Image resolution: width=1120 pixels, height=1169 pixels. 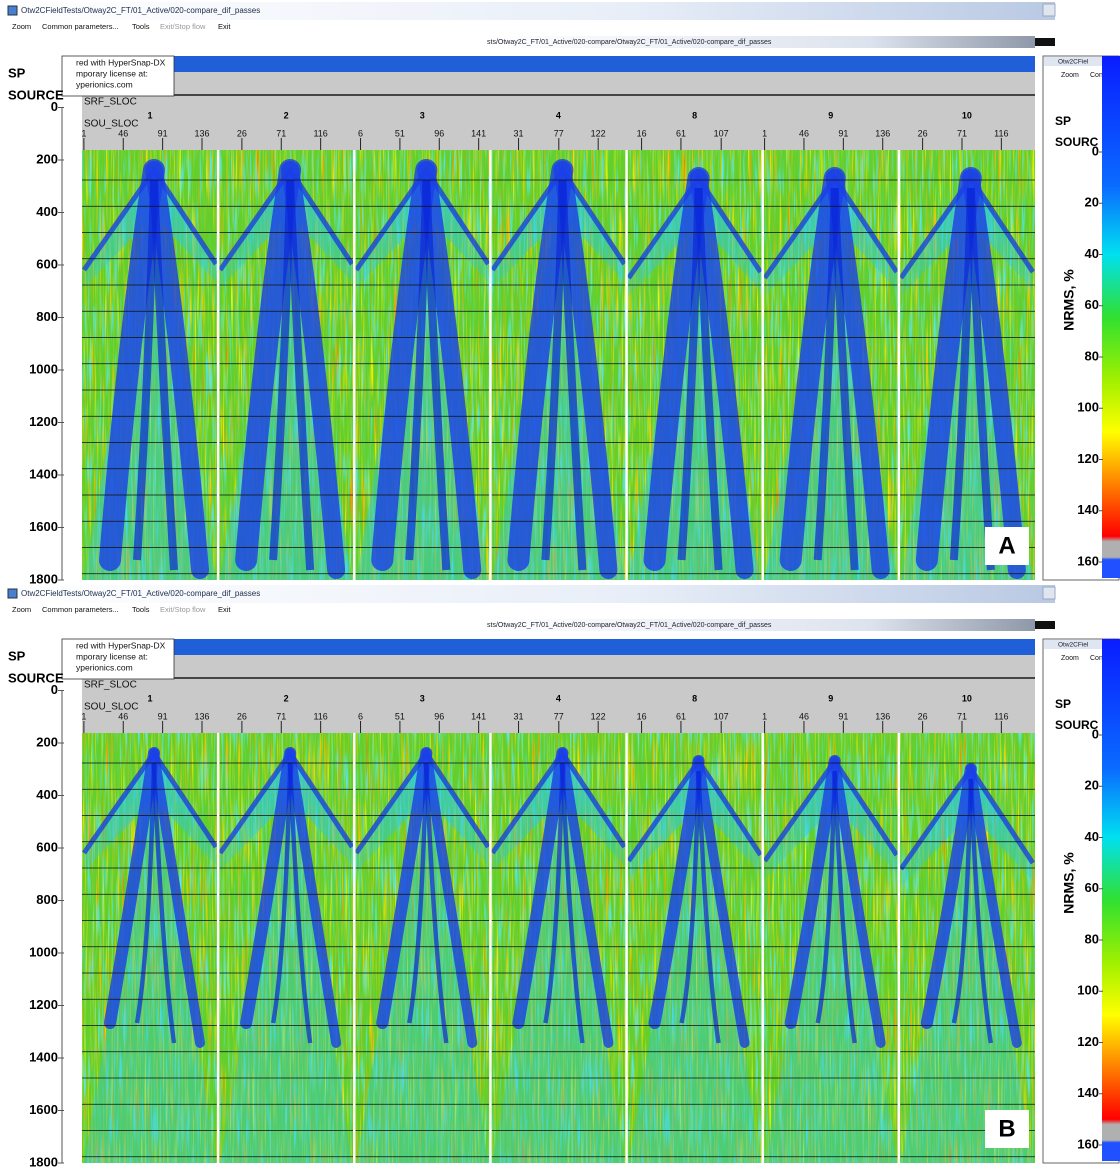 What do you see at coordinates (1063, 121) in the screenshot?
I see `colorbar-axis-label: SP` at bounding box center [1063, 121].